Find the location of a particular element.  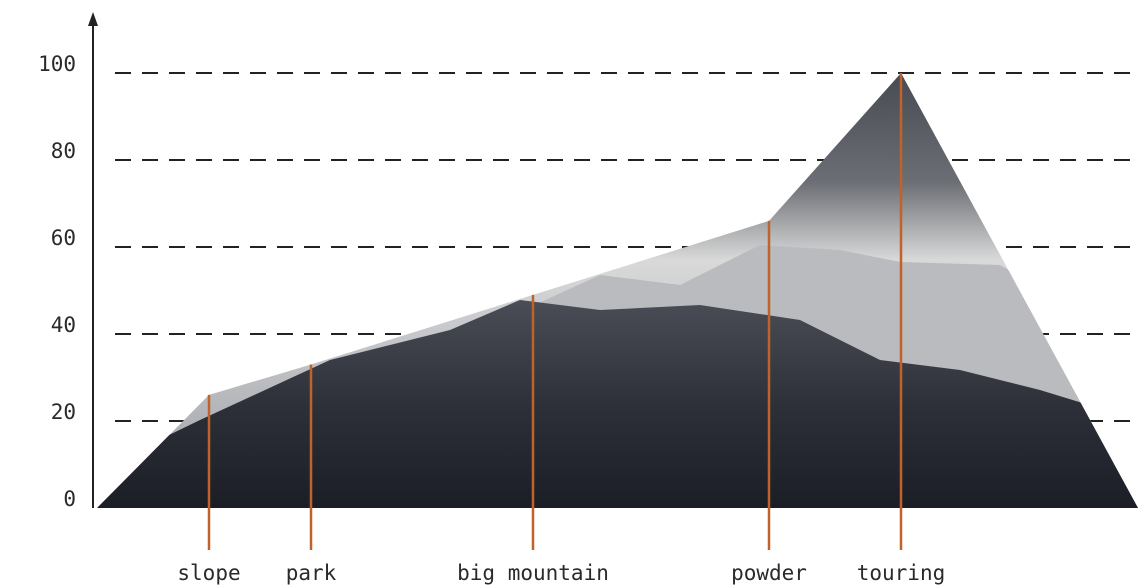

y-tick-label: 0 is located at coordinates (69, 499).